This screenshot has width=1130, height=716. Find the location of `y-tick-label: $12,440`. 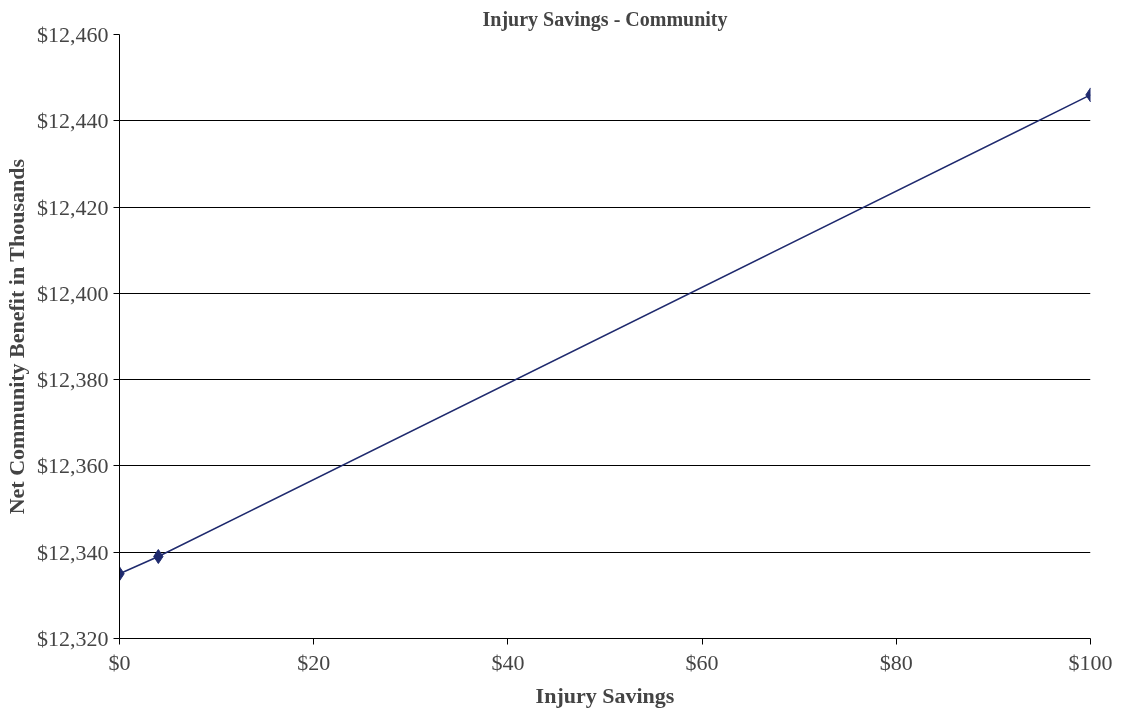

y-tick-label: $12,440 is located at coordinates (73, 121).